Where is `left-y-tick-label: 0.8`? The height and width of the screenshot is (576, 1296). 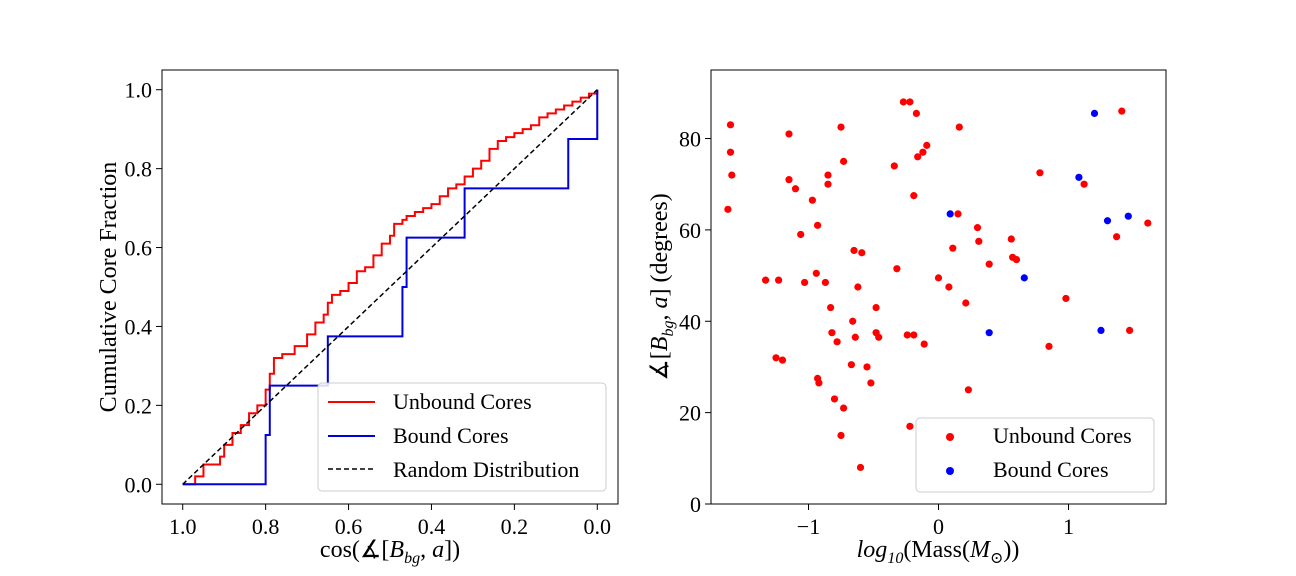
left-y-tick-label: 0.8 is located at coordinates (139, 169).